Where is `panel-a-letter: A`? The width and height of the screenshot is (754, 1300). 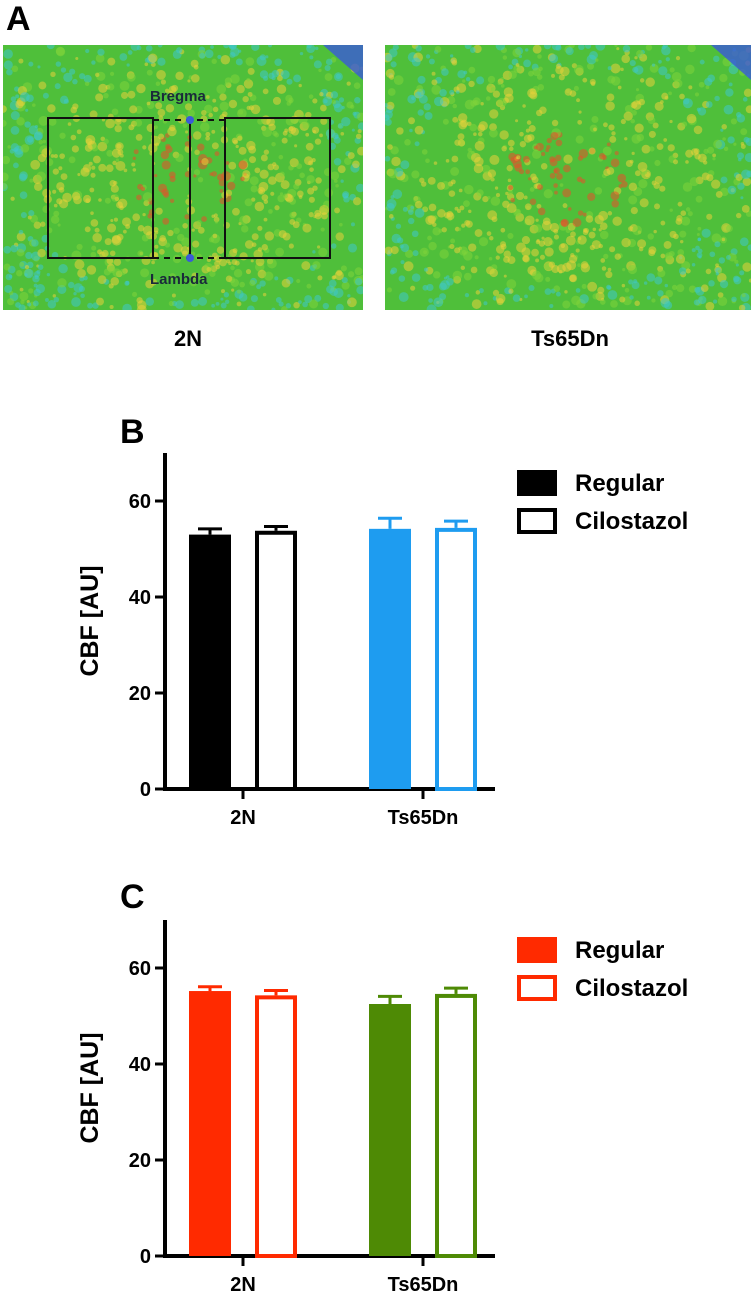 panel-a-letter: A is located at coordinates (18, 19).